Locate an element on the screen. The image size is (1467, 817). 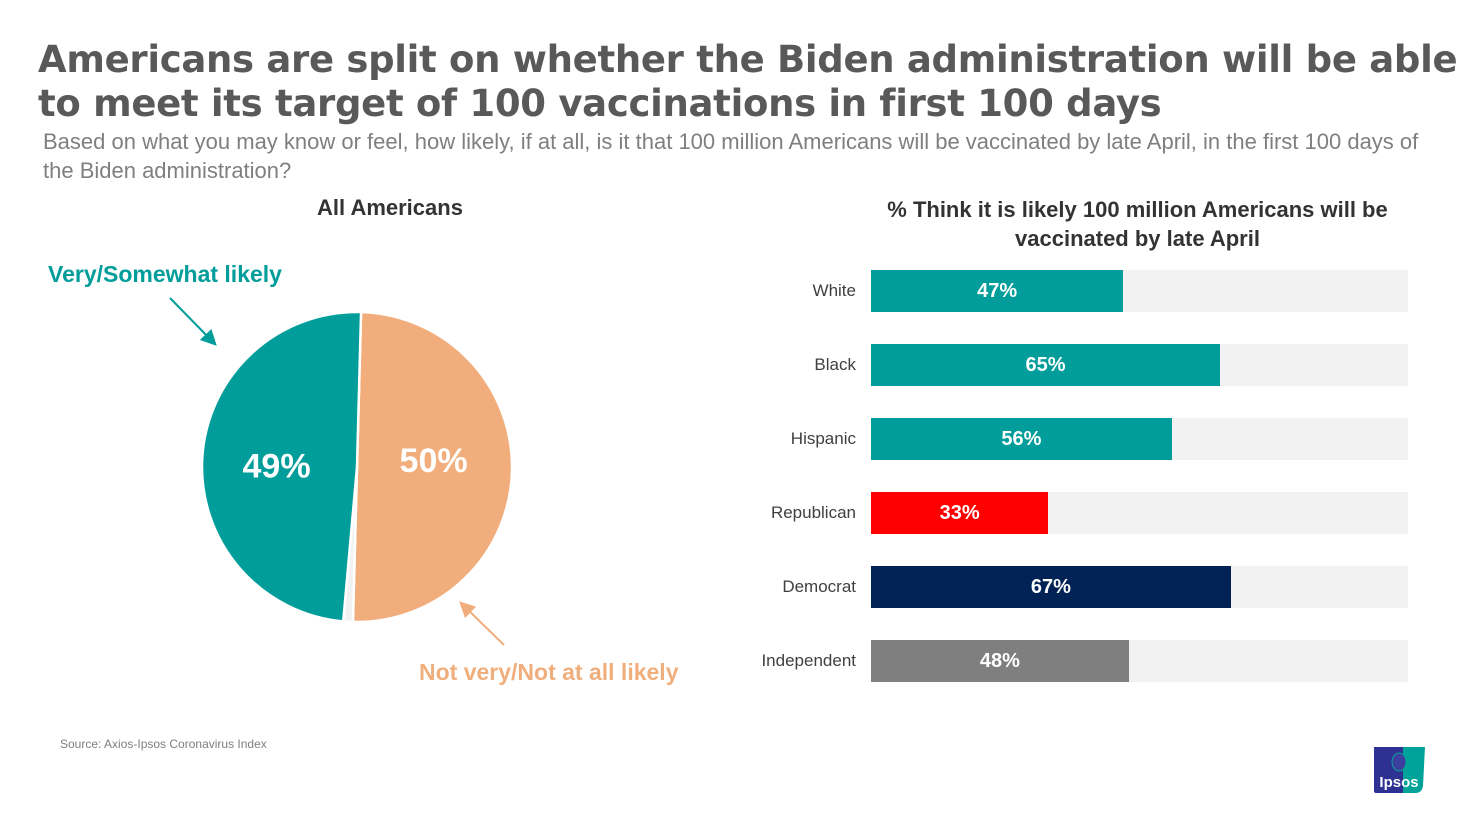
bar-republican is located at coordinates (960, 513).